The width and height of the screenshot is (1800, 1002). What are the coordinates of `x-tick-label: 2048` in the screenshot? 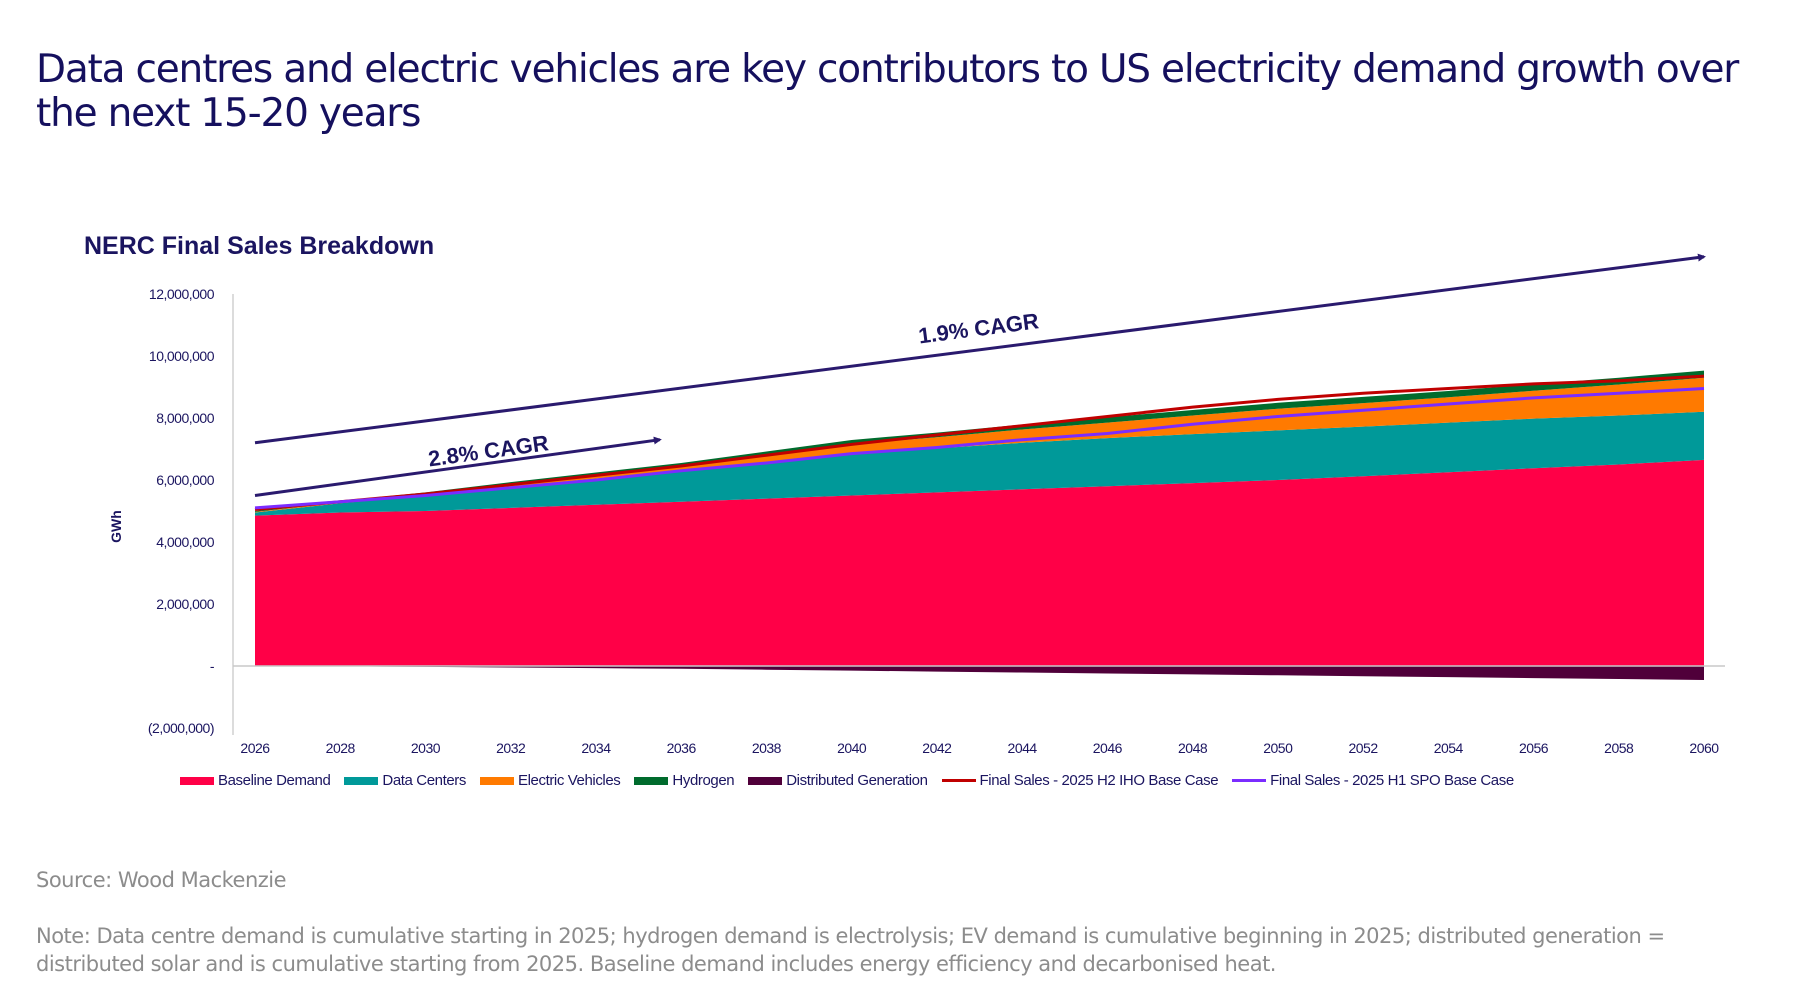 It's located at (1193, 748).